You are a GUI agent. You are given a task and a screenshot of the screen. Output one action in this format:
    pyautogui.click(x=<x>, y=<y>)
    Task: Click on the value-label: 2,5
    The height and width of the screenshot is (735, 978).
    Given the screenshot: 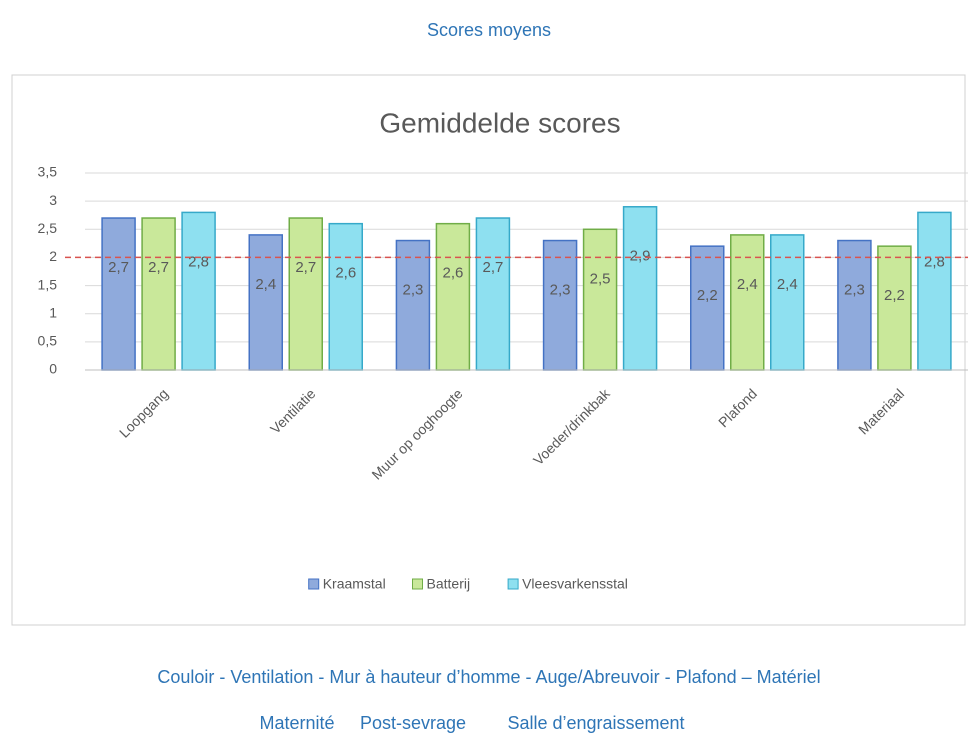 What is the action you would take?
    pyautogui.click(x=600, y=278)
    